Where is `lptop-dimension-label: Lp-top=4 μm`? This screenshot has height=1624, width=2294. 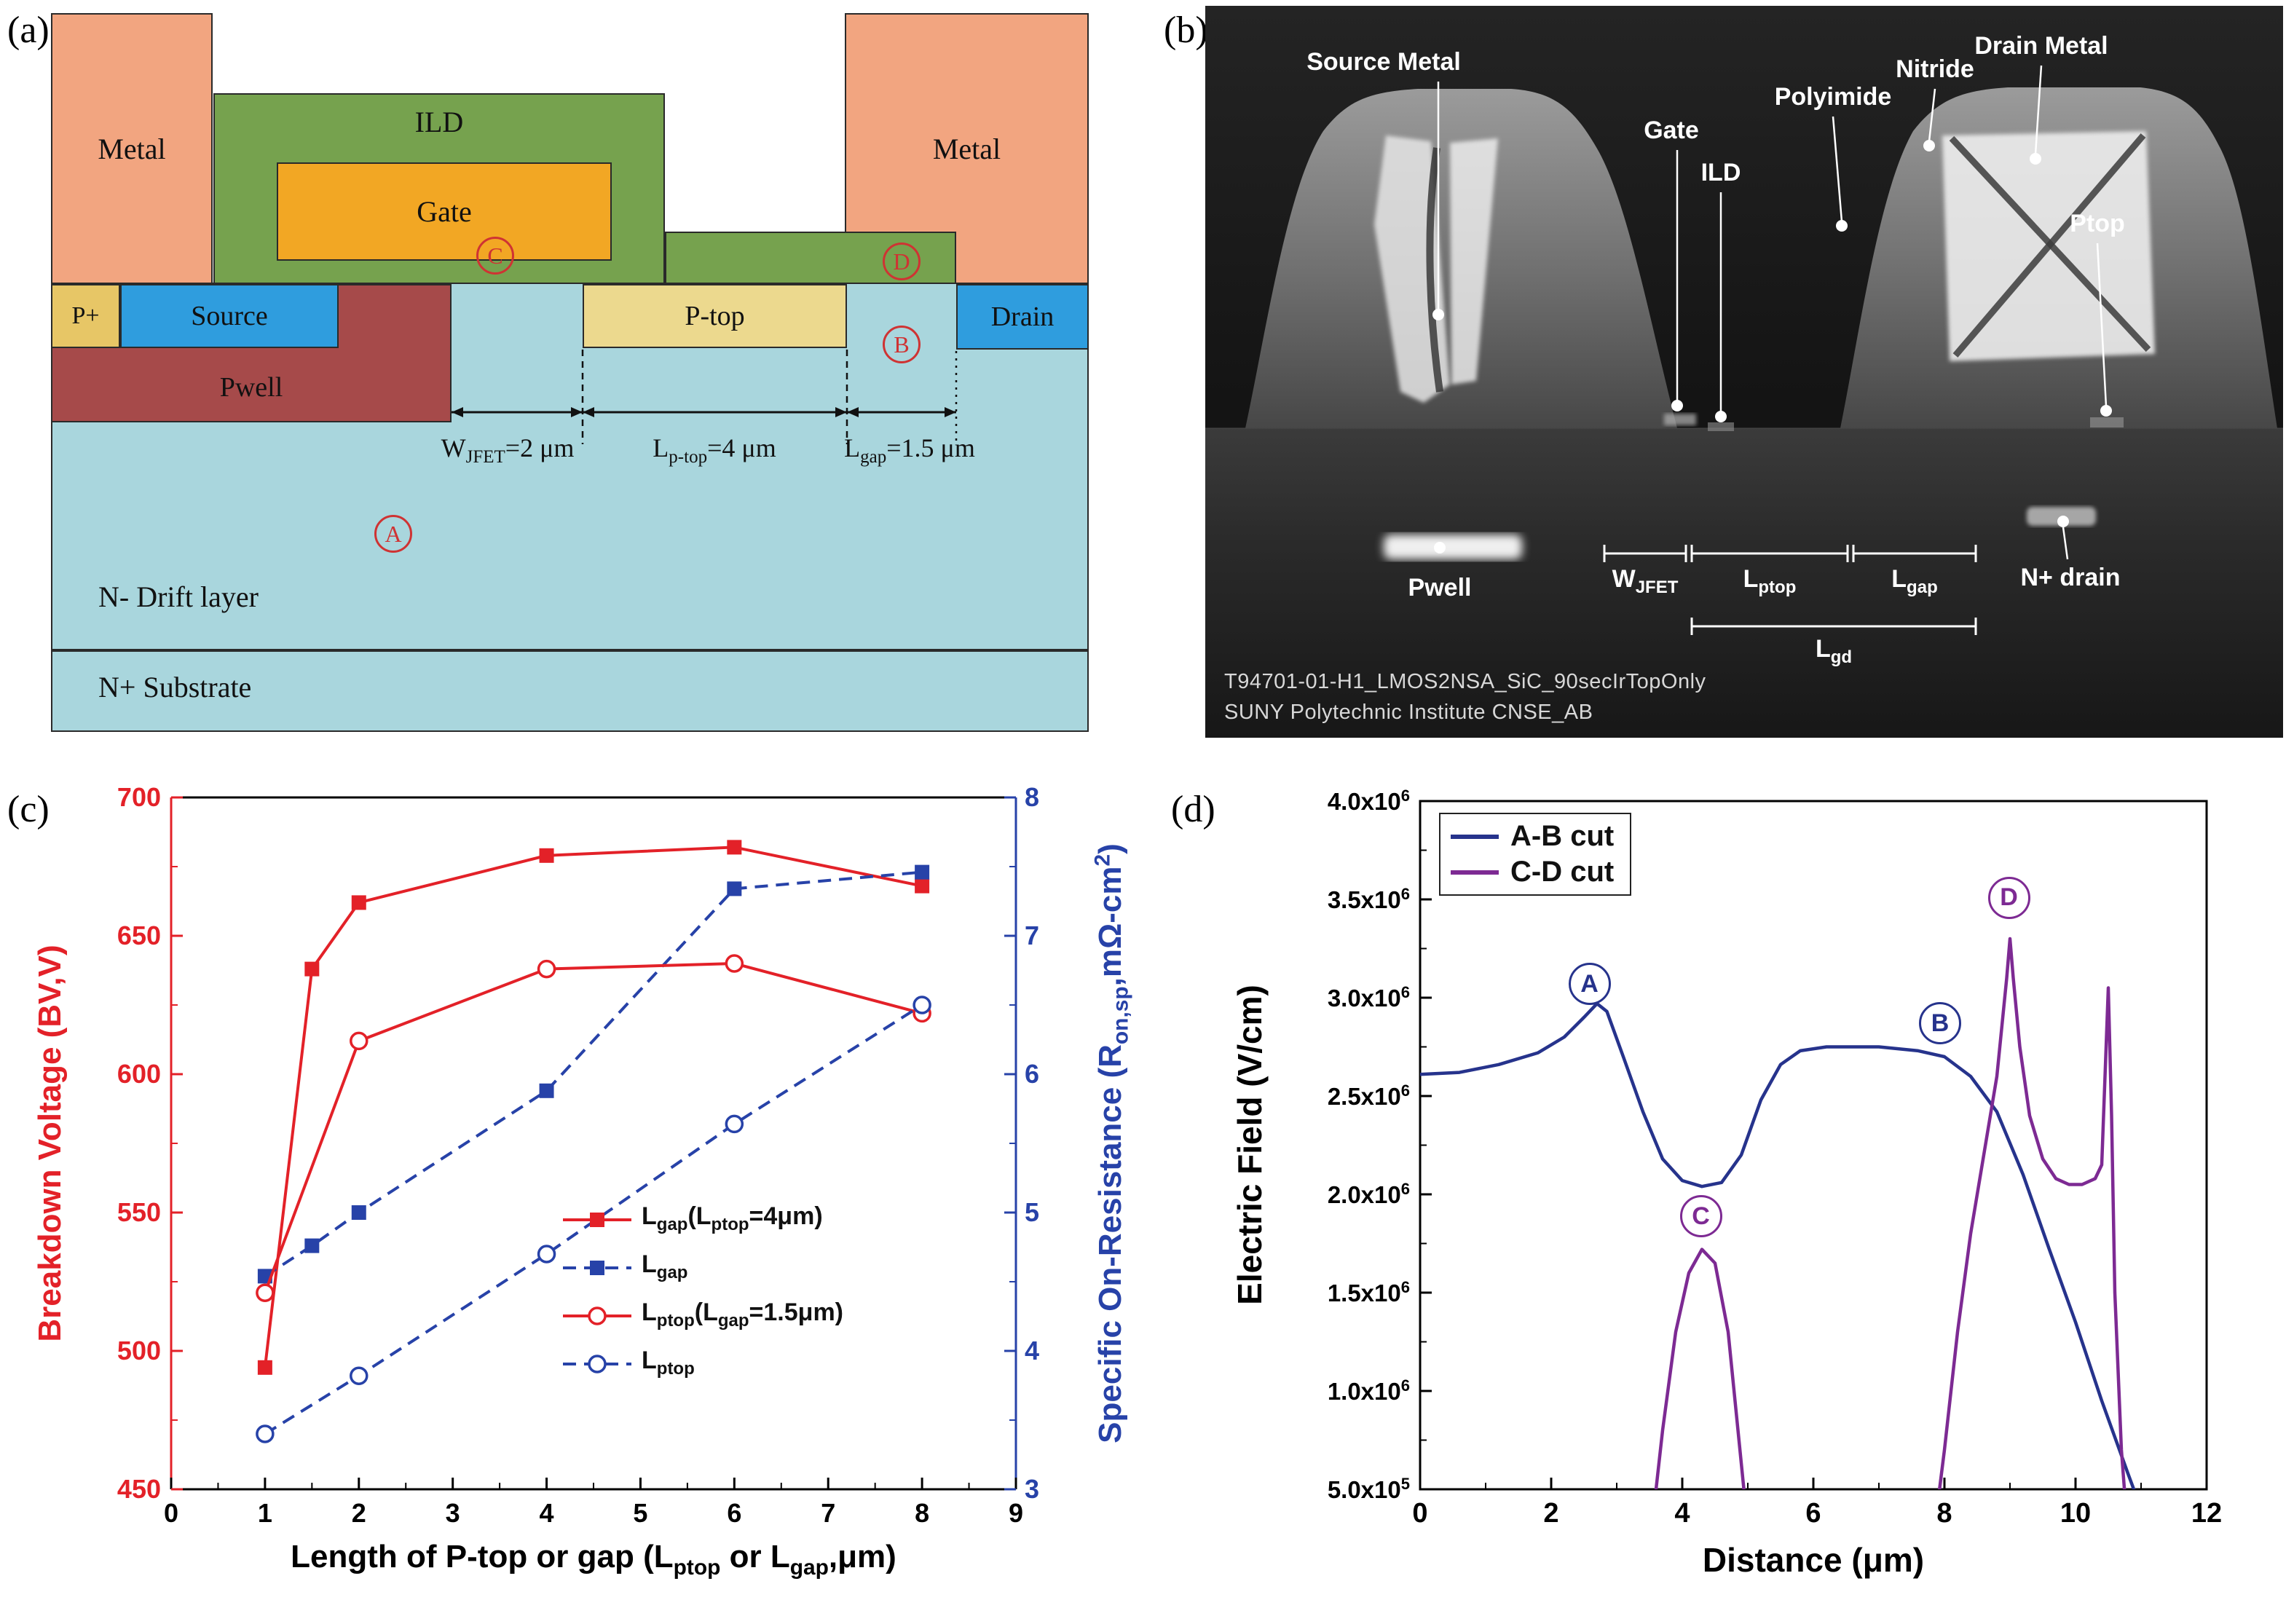 lptop-dimension-label: Lp-top=4 μm is located at coordinates (715, 450).